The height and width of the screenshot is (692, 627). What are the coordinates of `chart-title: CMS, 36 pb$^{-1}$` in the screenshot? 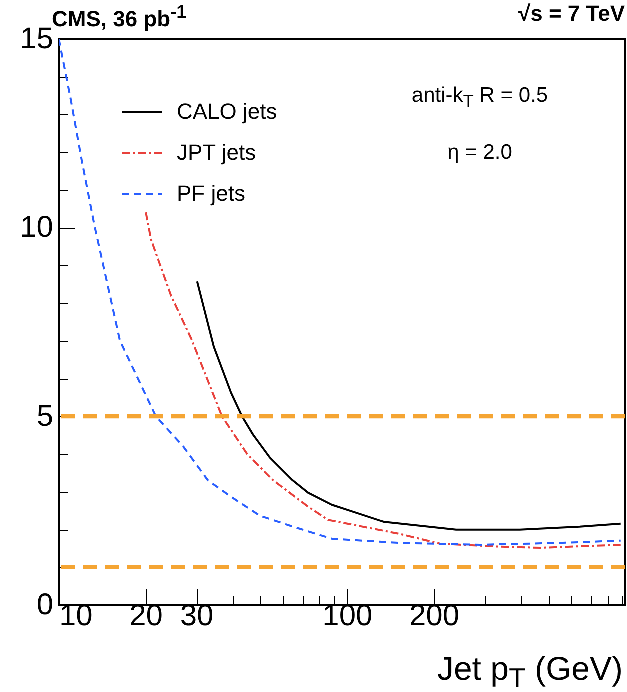 It's located at (119, 16).